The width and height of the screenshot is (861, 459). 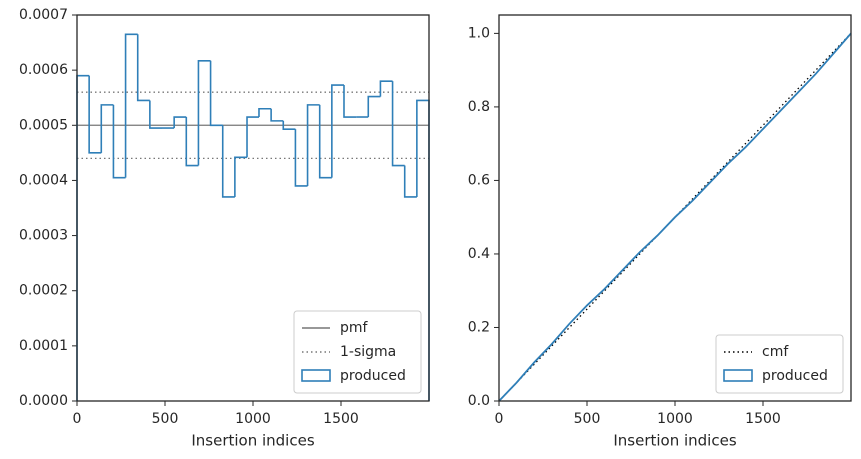 What do you see at coordinates (479, 254) in the screenshot?
I see `y-tick-label: 0.4` at bounding box center [479, 254].